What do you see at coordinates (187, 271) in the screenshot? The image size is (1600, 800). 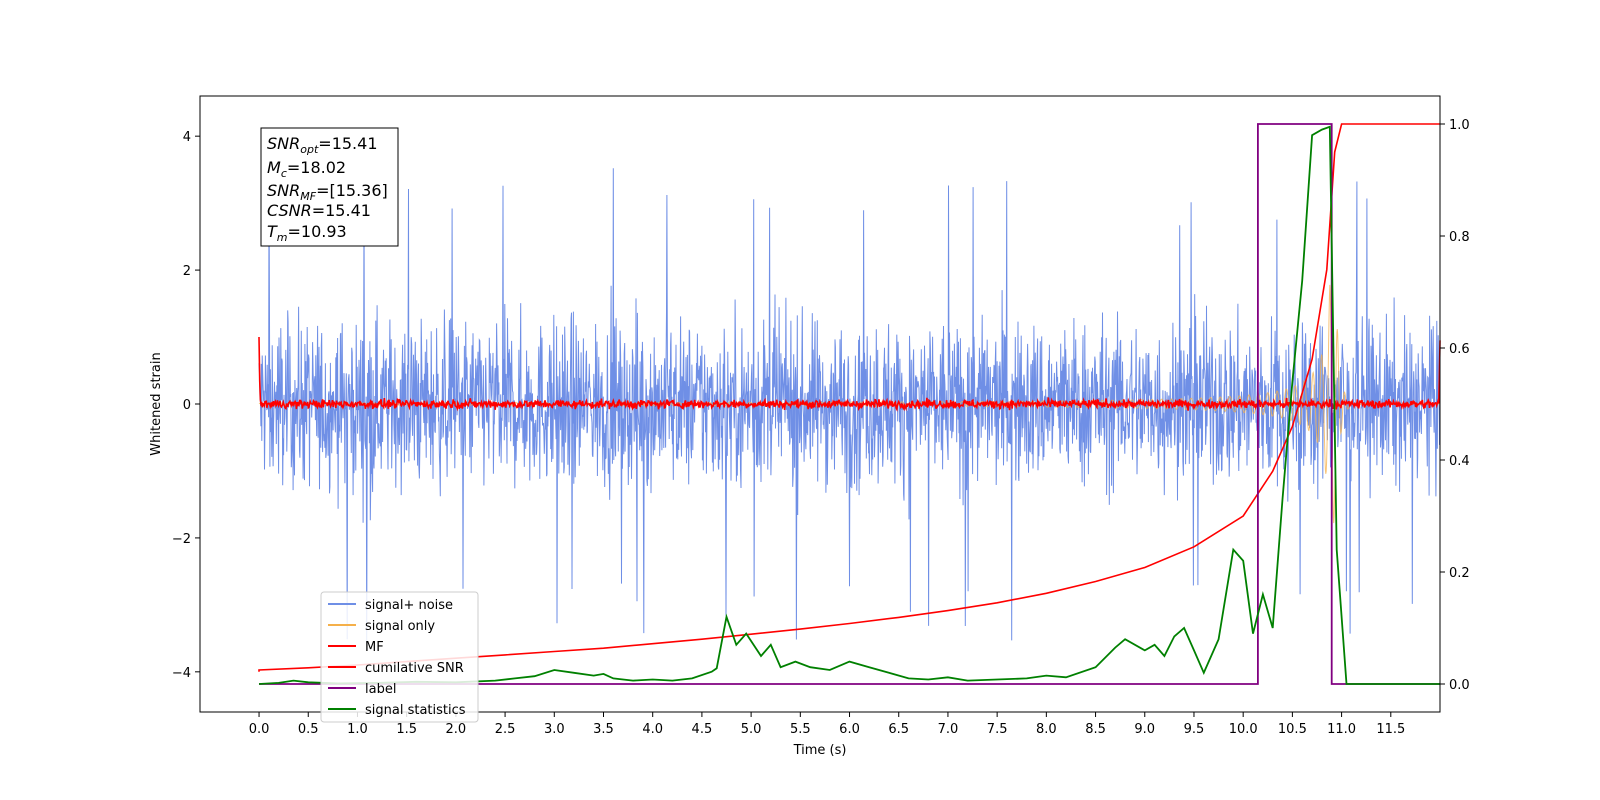 I see `y-left-tick-label-1: 2` at bounding box center [187, 271].